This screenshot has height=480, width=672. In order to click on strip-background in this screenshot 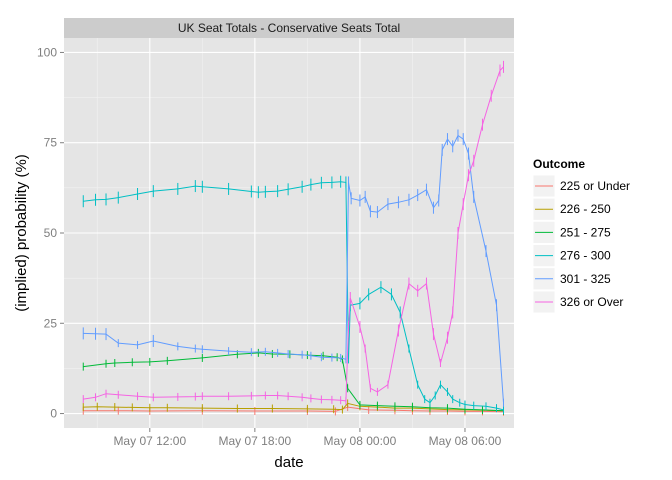, I will do `click(289, 28)`.